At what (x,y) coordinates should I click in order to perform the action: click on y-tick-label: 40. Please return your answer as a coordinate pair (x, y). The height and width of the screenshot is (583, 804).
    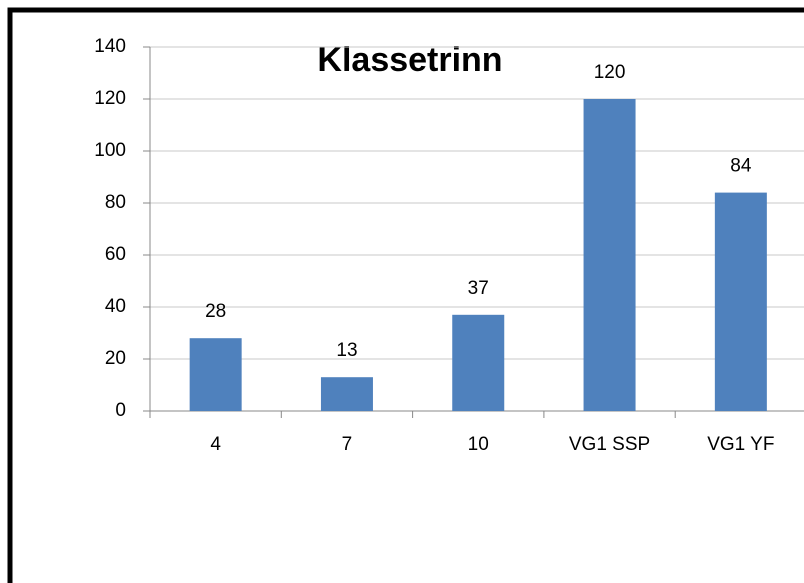
    Looking at the image, I should click on (115, 306).